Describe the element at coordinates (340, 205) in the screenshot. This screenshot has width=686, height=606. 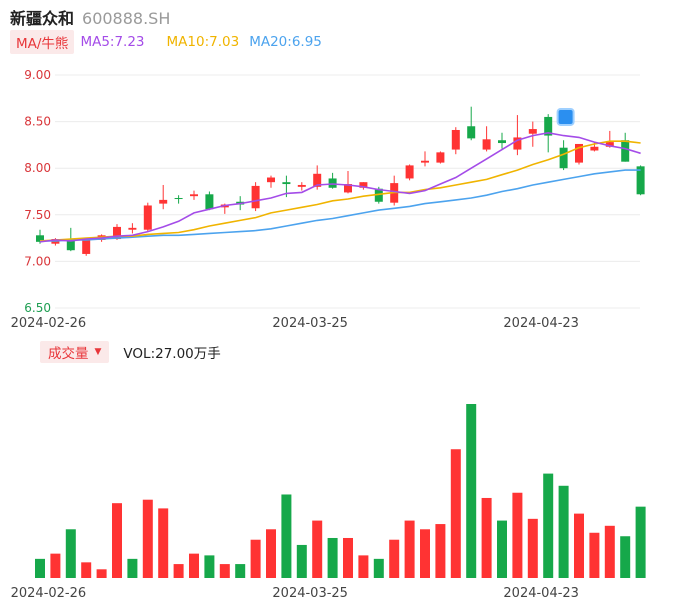
I see `ma20-line` at that location.